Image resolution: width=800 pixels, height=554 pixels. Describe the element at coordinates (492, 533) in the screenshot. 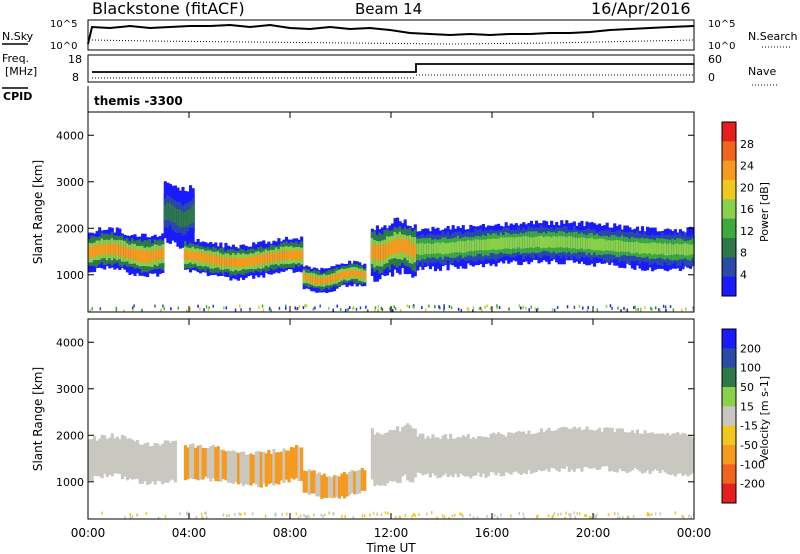

I see `xtick-label: 16:00` at that location.